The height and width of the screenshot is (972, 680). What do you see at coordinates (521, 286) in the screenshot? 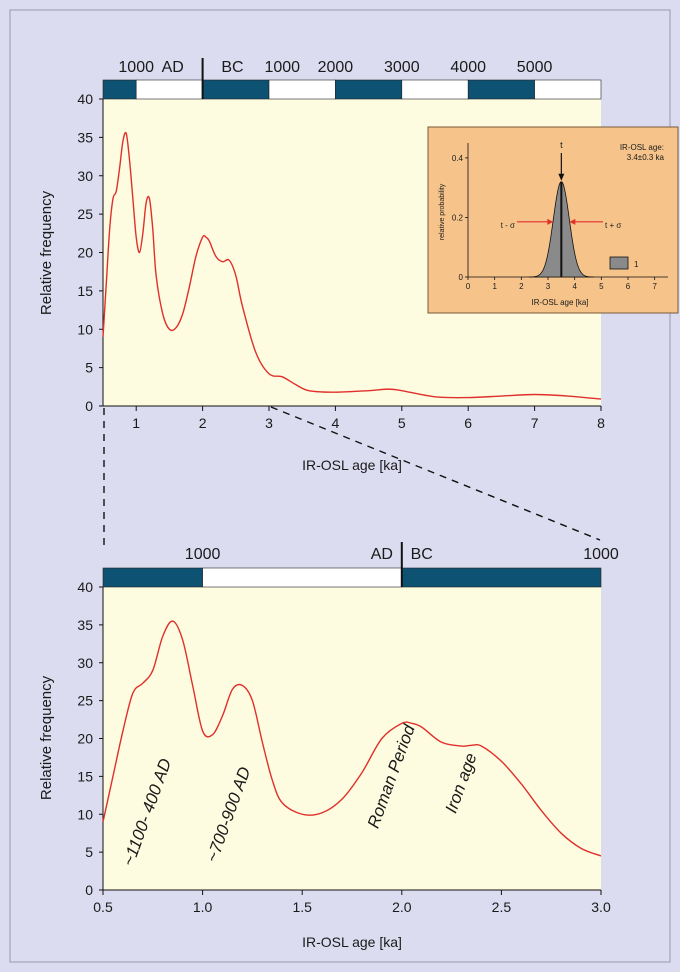
I see `inset-x-tick-label: 2` at bounding box center [521, 286].